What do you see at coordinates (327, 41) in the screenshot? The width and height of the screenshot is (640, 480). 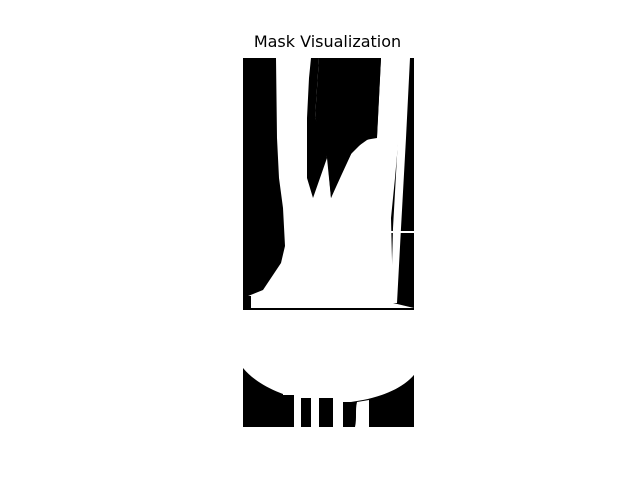 I see `figure-title: Mask Visualization` at bounding box center [327, 41].